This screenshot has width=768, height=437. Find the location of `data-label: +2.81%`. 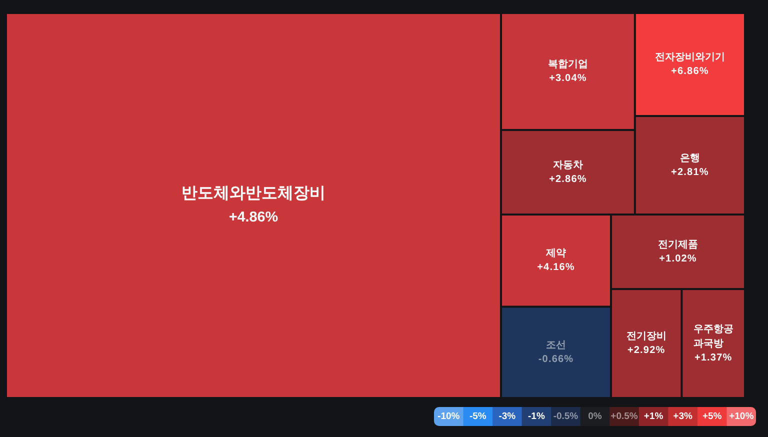

data-label: +2.81% is located at coordinates (690, 172).